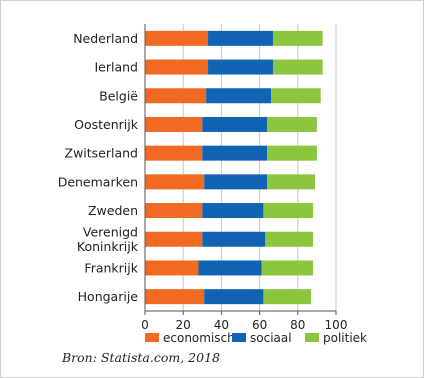 The image size is (424, 378). Describe the element at coordinates (297, 325) in the screenshot. I see `x-tick-label: 80` at that location.